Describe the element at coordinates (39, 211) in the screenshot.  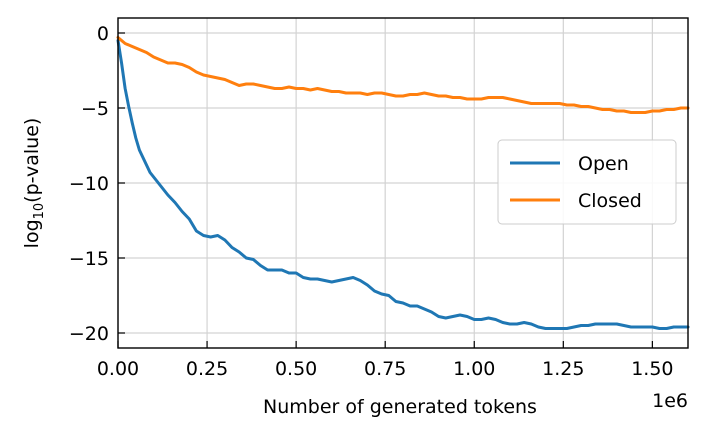
I see `y-axis-label-subscript: 10` at that location.